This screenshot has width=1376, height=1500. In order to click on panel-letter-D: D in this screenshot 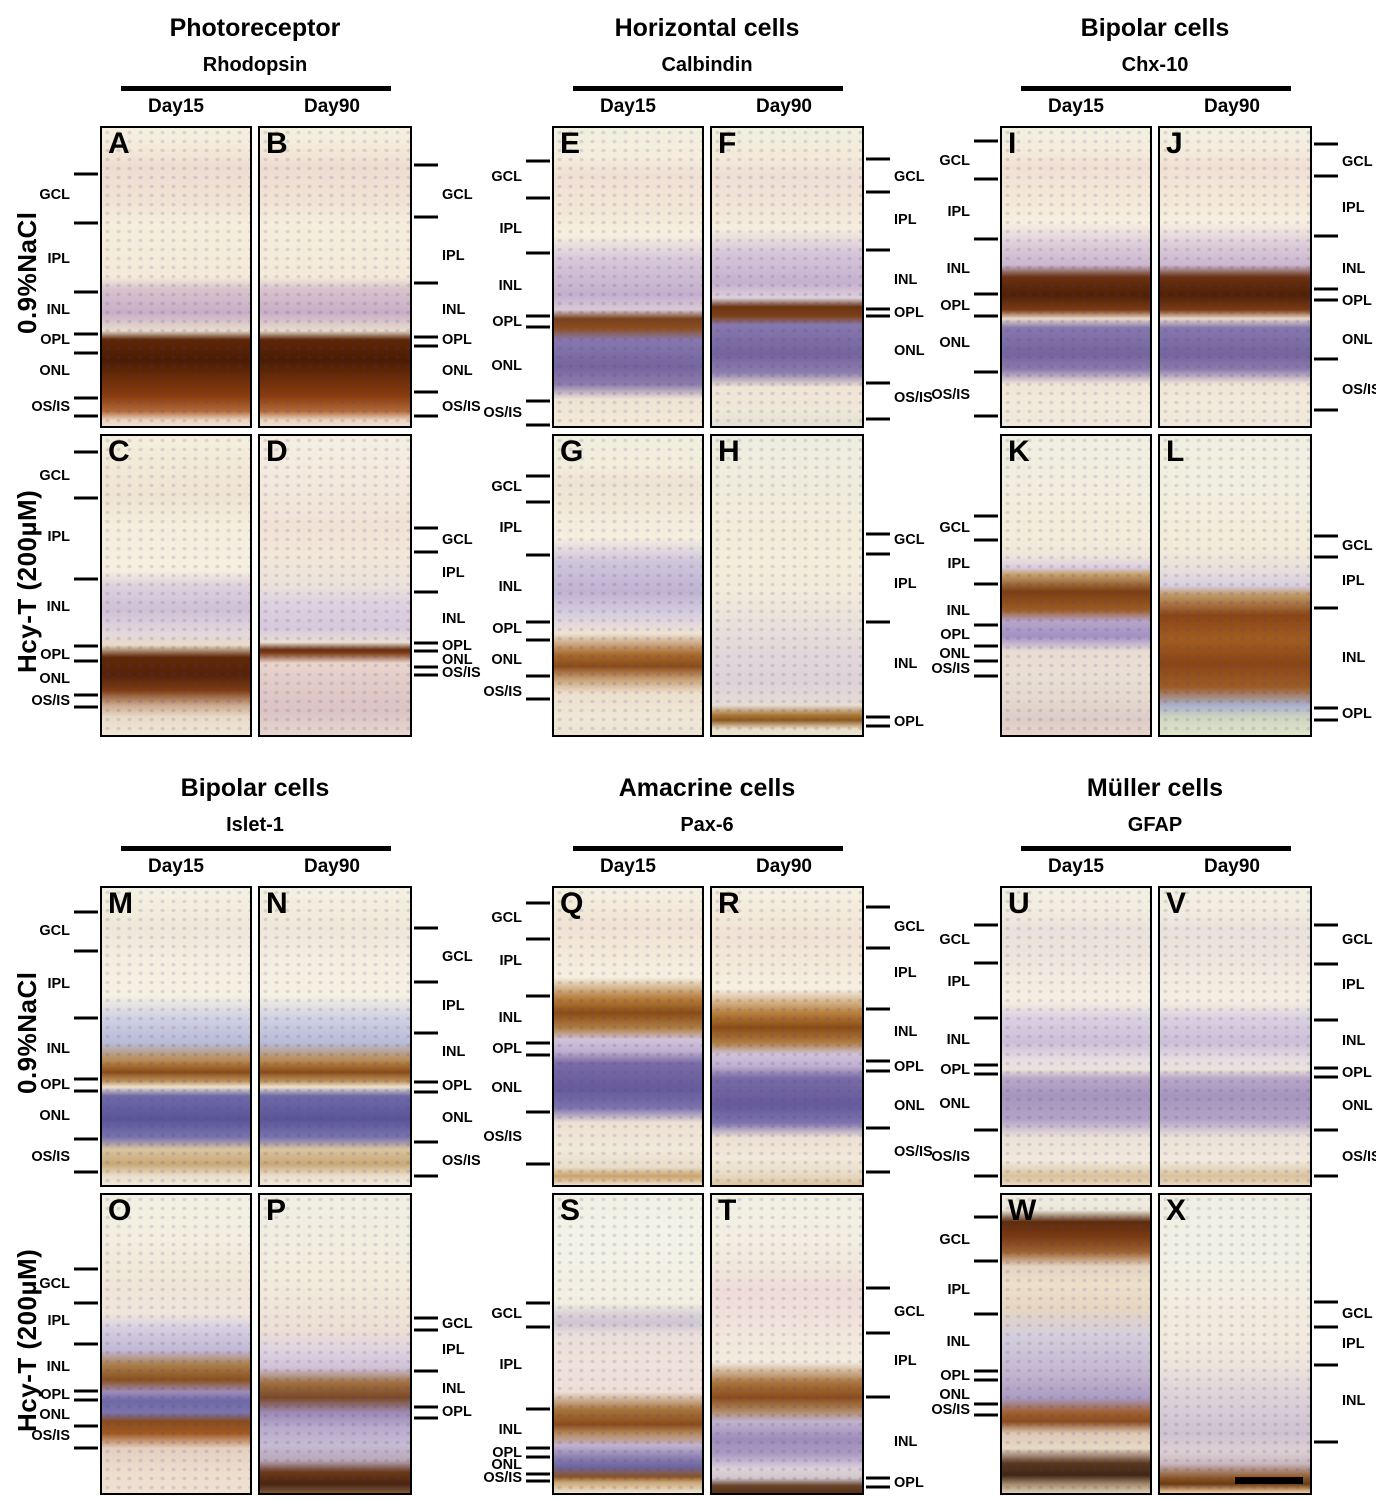, I will do `click(277, 451)`.